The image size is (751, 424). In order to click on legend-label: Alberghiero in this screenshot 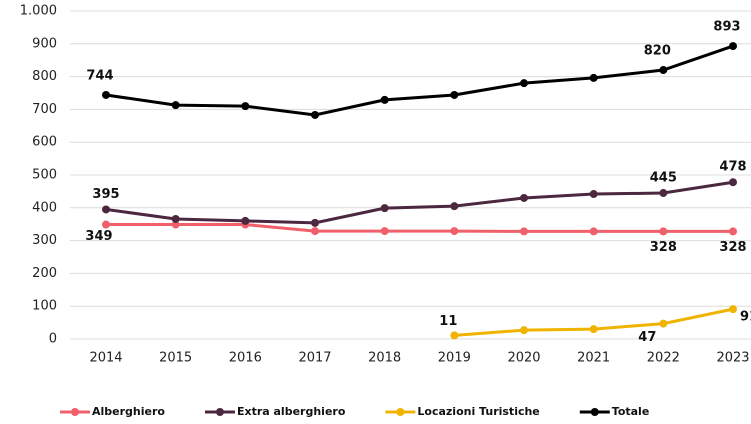, I will do `click(128, 411)`.